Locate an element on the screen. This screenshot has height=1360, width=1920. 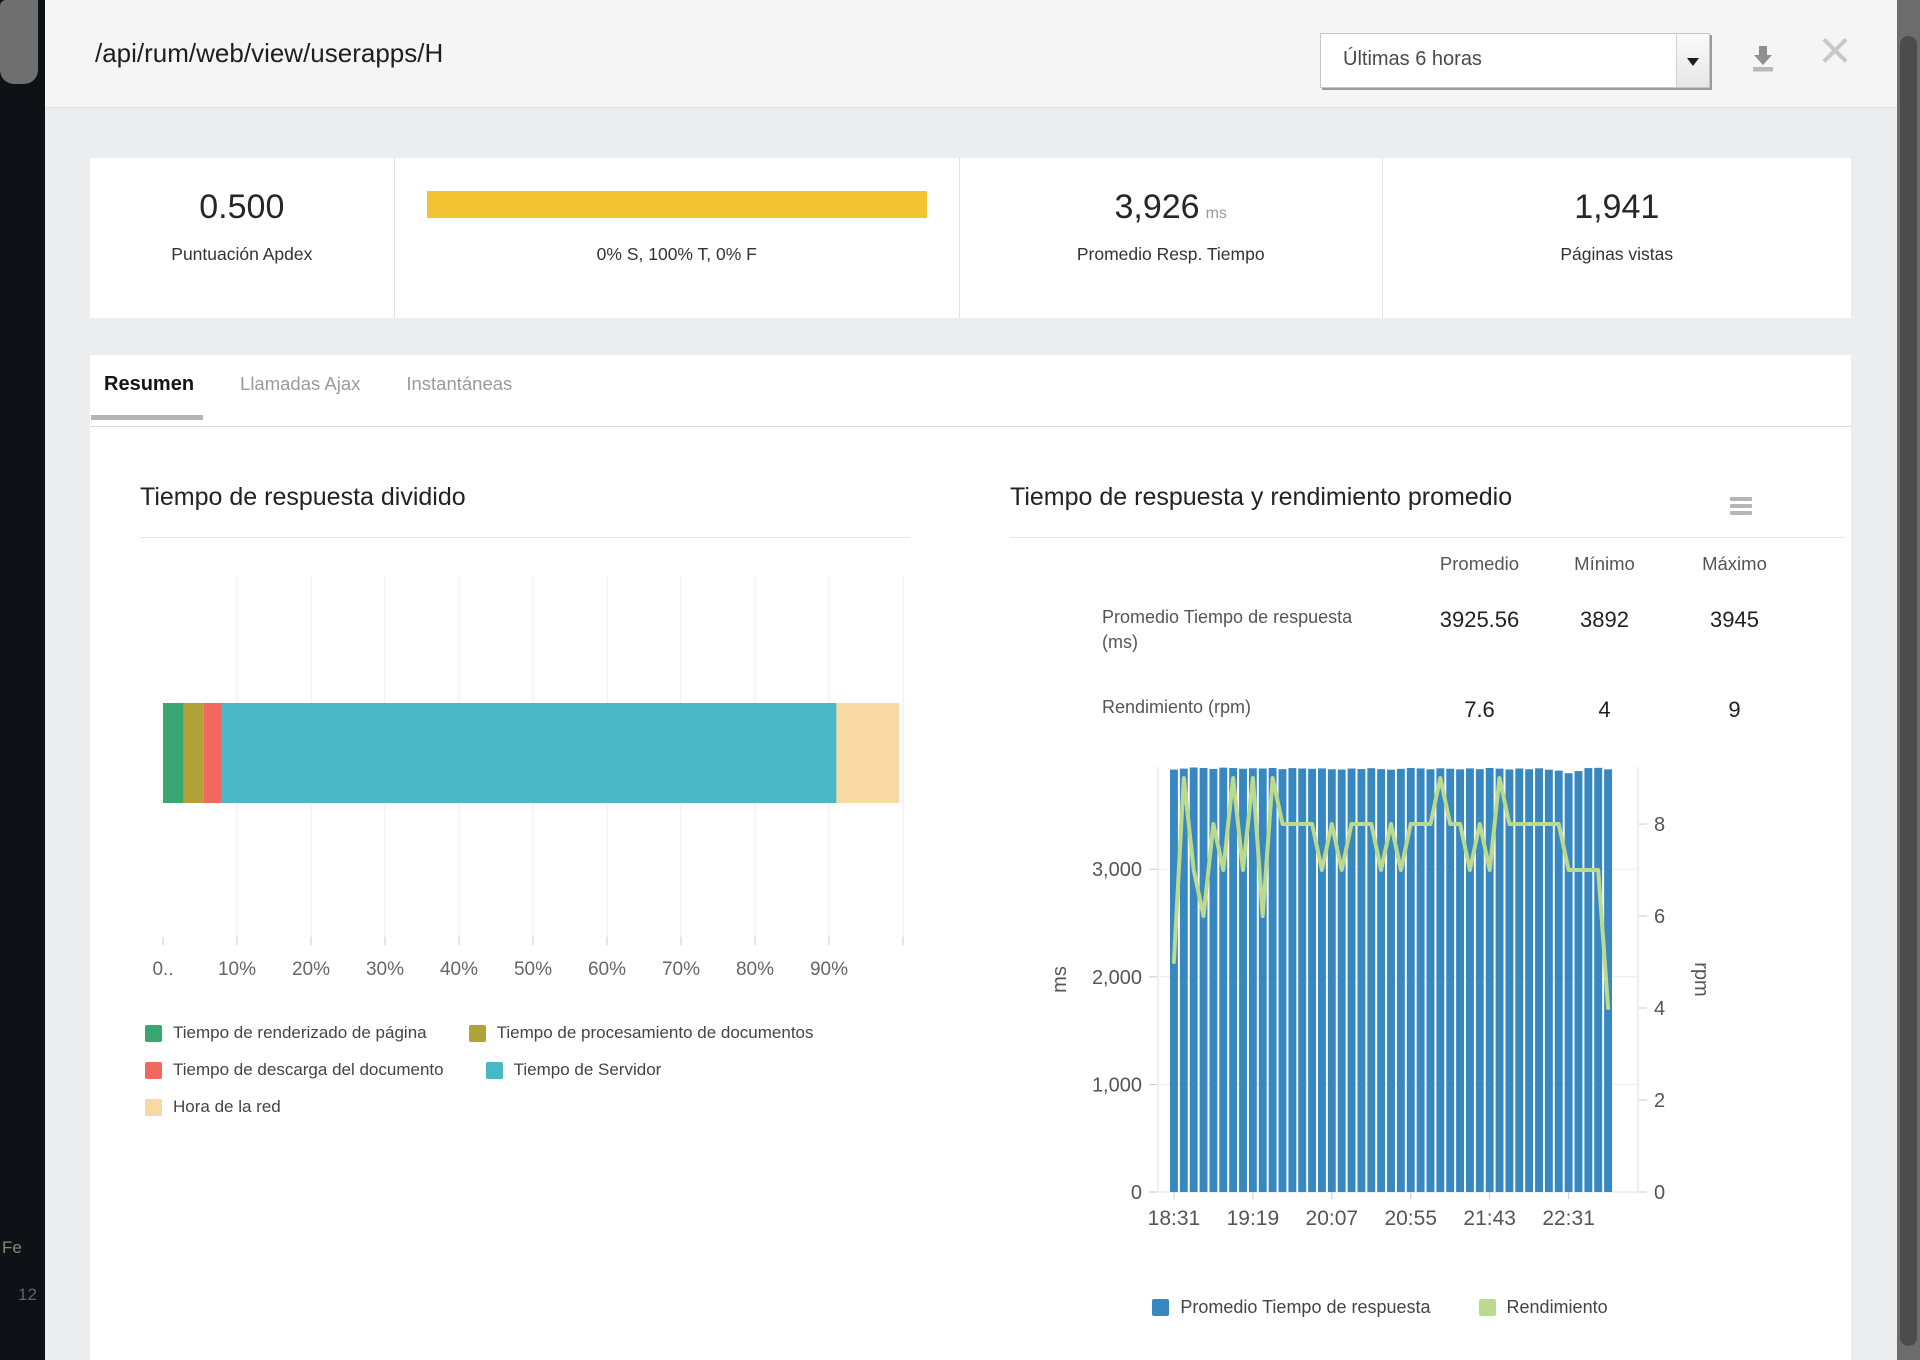
svg-text: 70% is located at coordinates (681, 969).